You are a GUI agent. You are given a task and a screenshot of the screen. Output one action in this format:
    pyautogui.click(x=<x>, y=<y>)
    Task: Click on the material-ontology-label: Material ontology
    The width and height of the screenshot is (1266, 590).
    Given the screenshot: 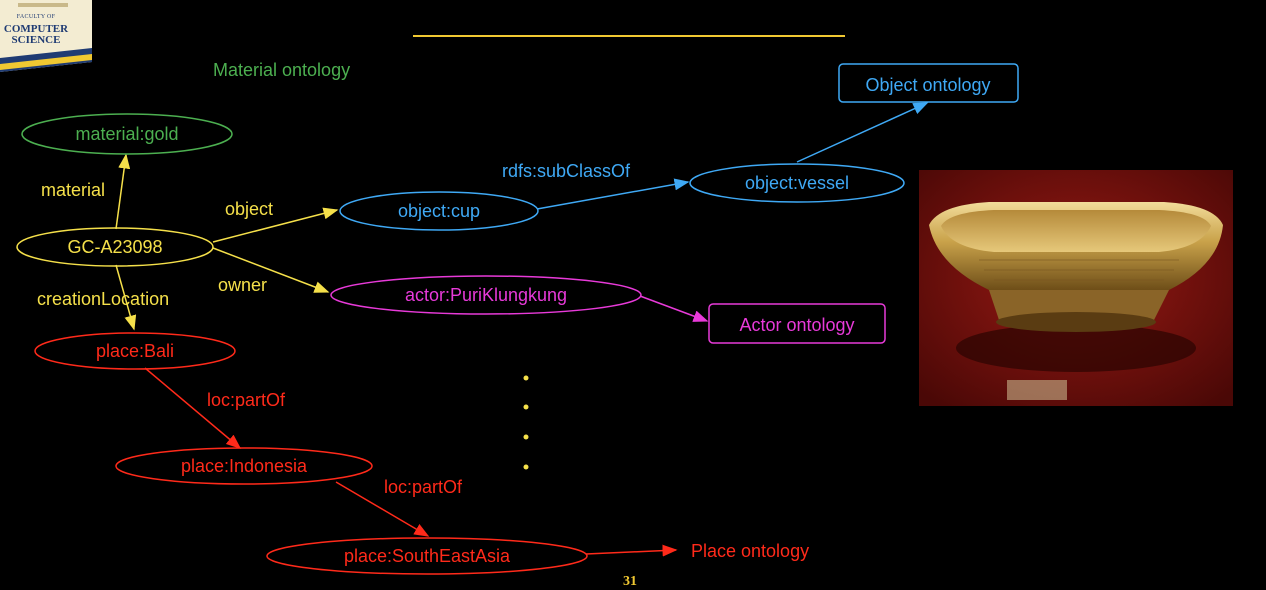 What is the action you would take?
    pyautogui.click(x=281, y=70)
    